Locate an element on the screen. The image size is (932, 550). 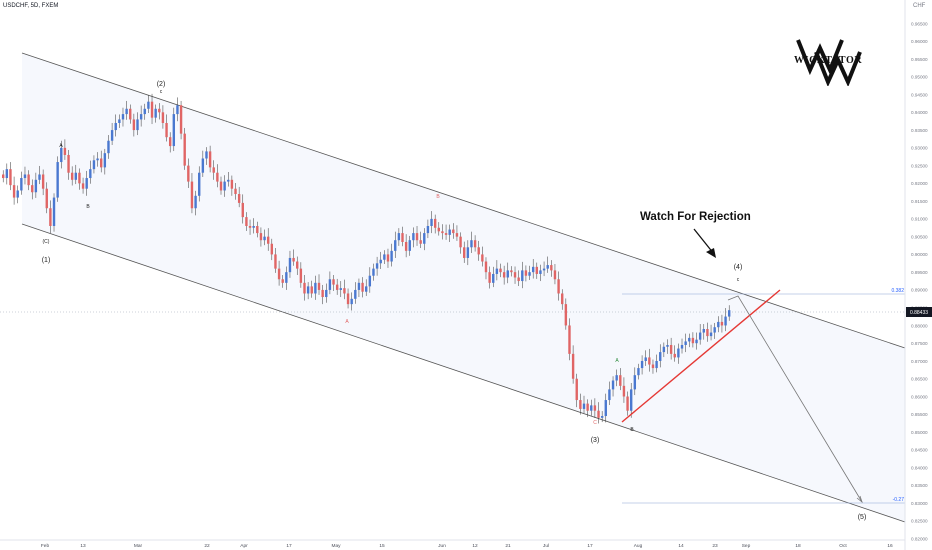
x-tick-label: May is located at coordinates (336, 546).